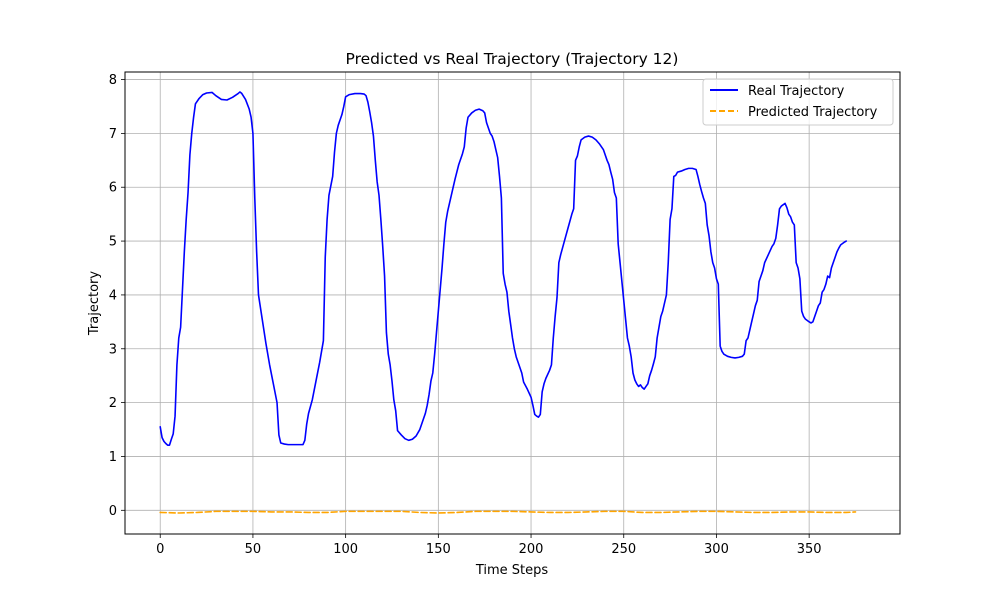 The height and width of the screenshot is (604, 1000). I want to click on legend: Real Trajectory Predicted Trajectory, so click(798, 102).